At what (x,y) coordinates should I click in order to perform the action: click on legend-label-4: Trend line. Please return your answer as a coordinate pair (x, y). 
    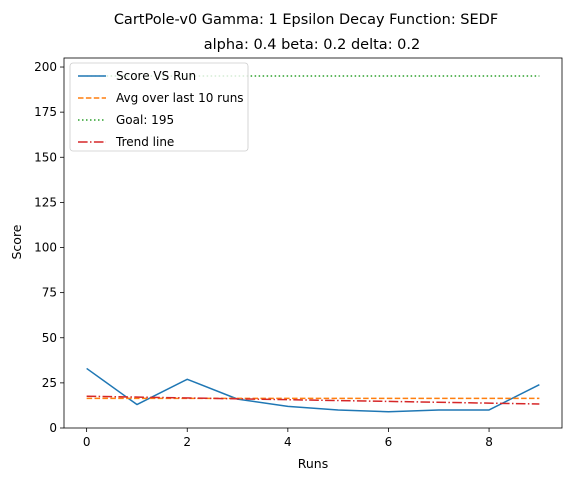
    Looking at the image, I should click on (144, 142).